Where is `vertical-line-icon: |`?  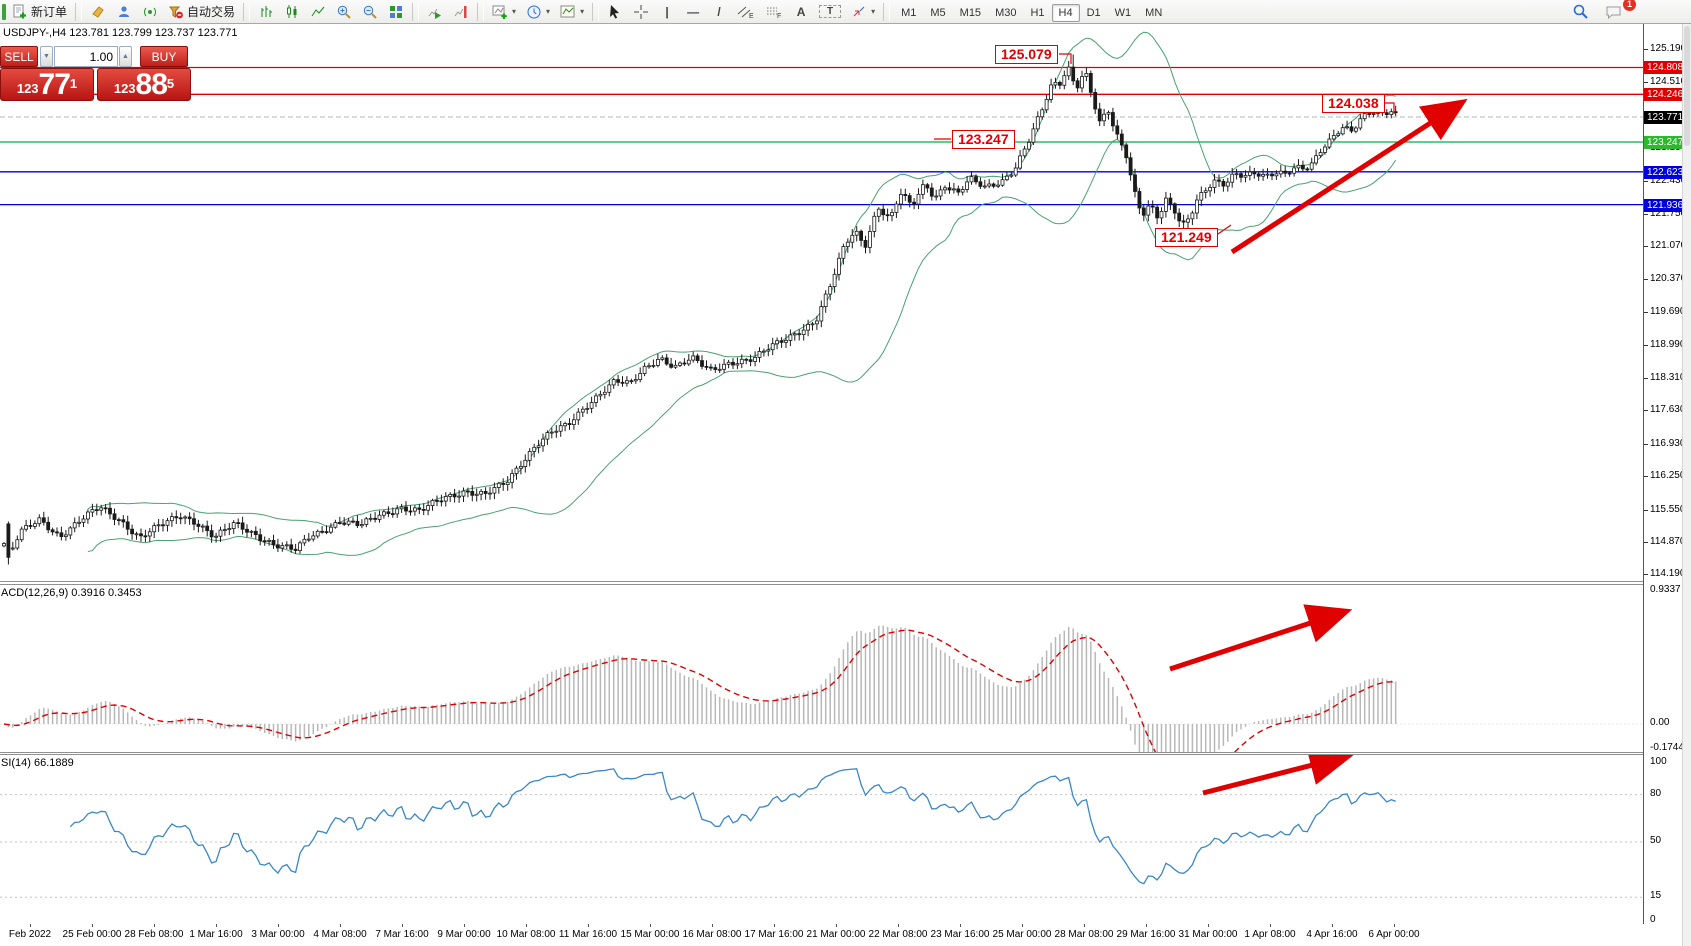 vertical-line-icon: | is located at coordinates (667, 11).